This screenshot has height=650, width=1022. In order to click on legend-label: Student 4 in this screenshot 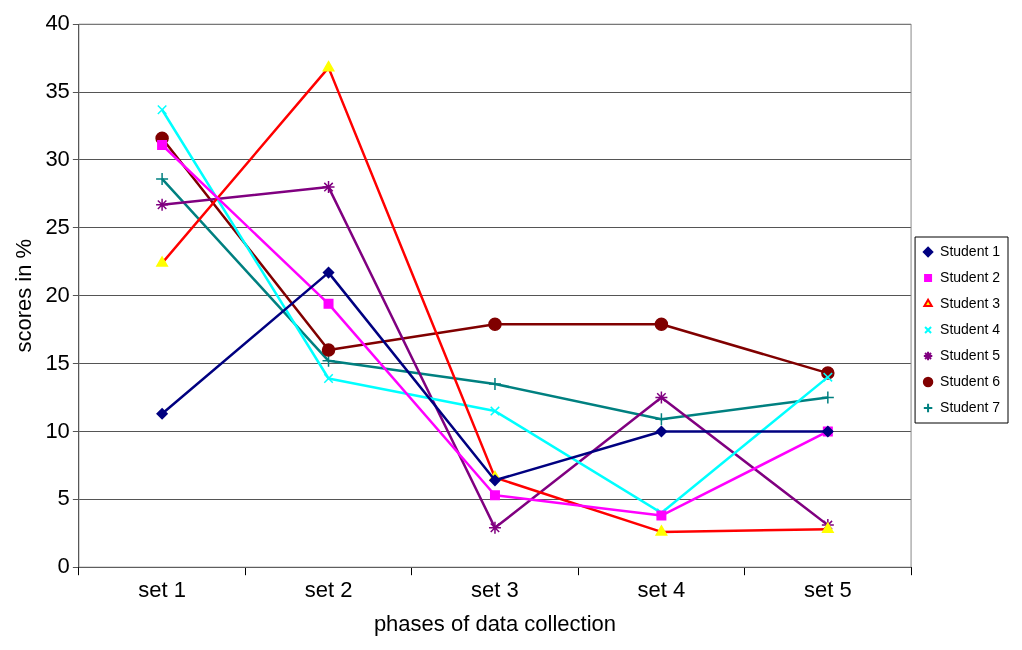, I will do `click(970, 328)`.